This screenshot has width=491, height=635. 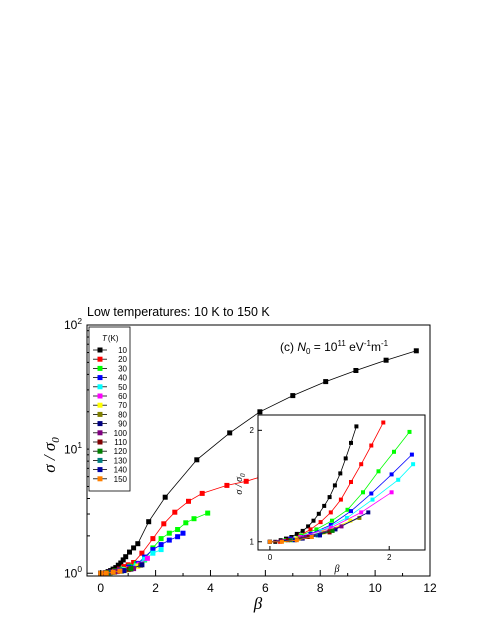 I want to click on x-tick-label-2: 2, so click(x=155, y=588).